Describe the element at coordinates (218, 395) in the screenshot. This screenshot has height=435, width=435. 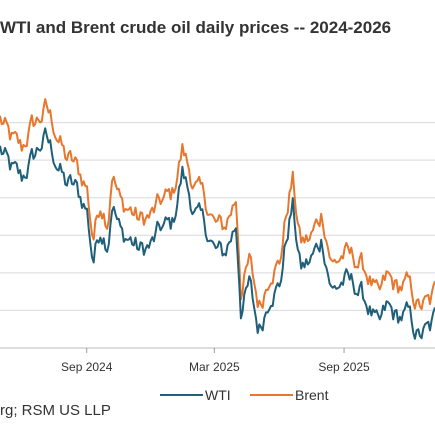
I see `legend-wti-label: WTI` at that location.